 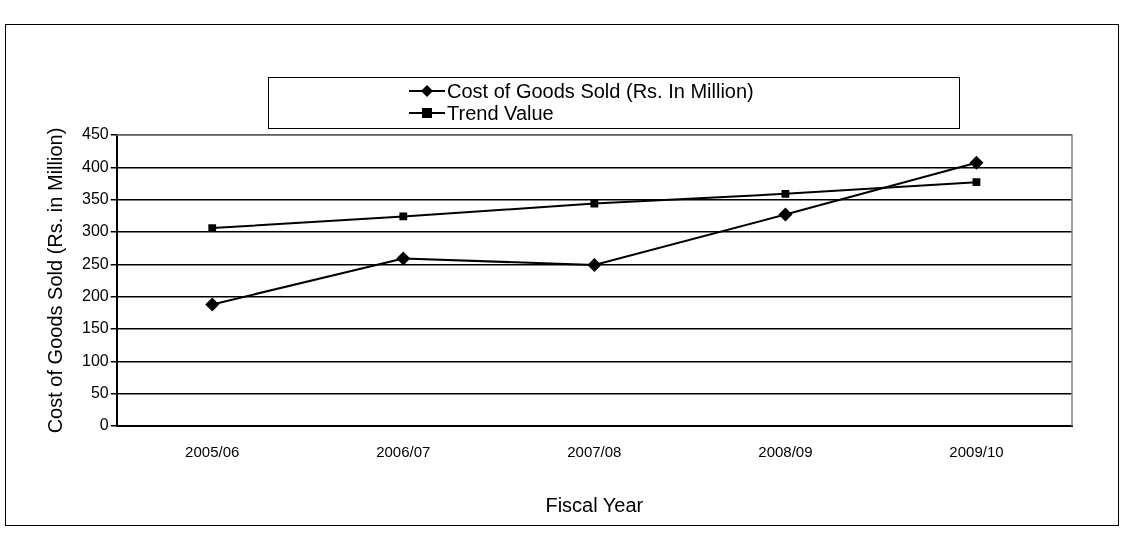 I want to click on legend-label: Trend Value, so click(x=500, y=113).